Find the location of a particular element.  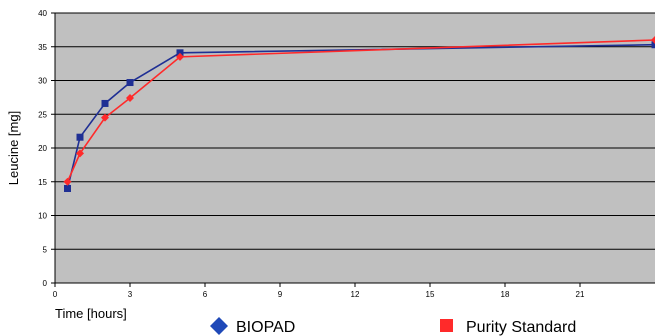

x-axis-title: Time [hours] is located at coordinates (91, 313).